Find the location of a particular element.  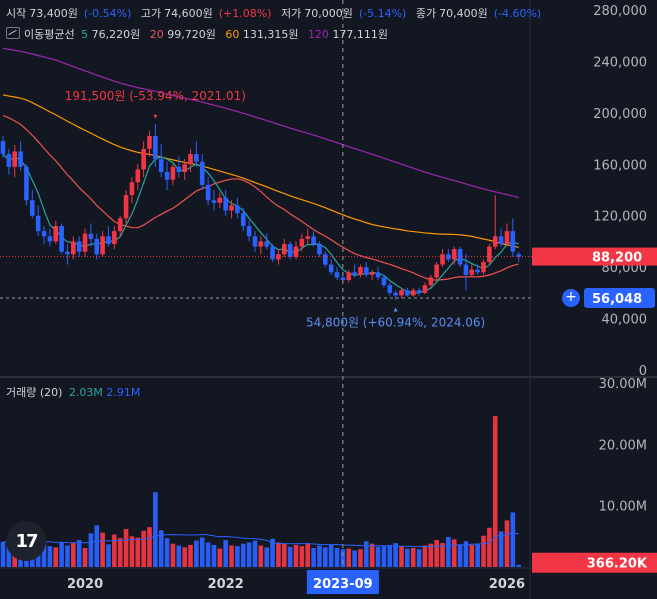

tradingview-logo: 17 is located at coordinates (26, 541).